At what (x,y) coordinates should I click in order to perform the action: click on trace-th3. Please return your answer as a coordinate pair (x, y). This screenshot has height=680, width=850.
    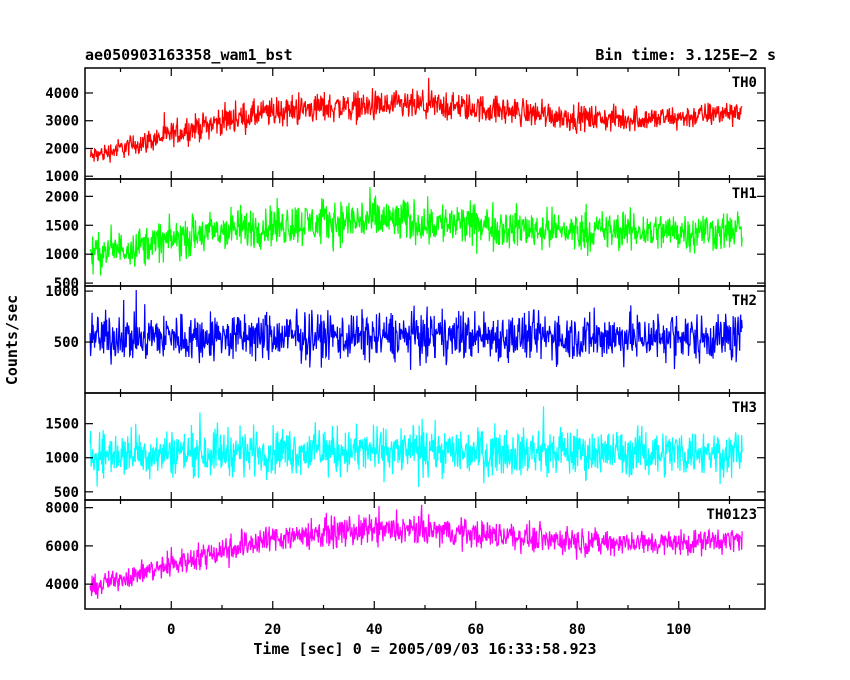
    Looking at the image, I should click on (416, 446).